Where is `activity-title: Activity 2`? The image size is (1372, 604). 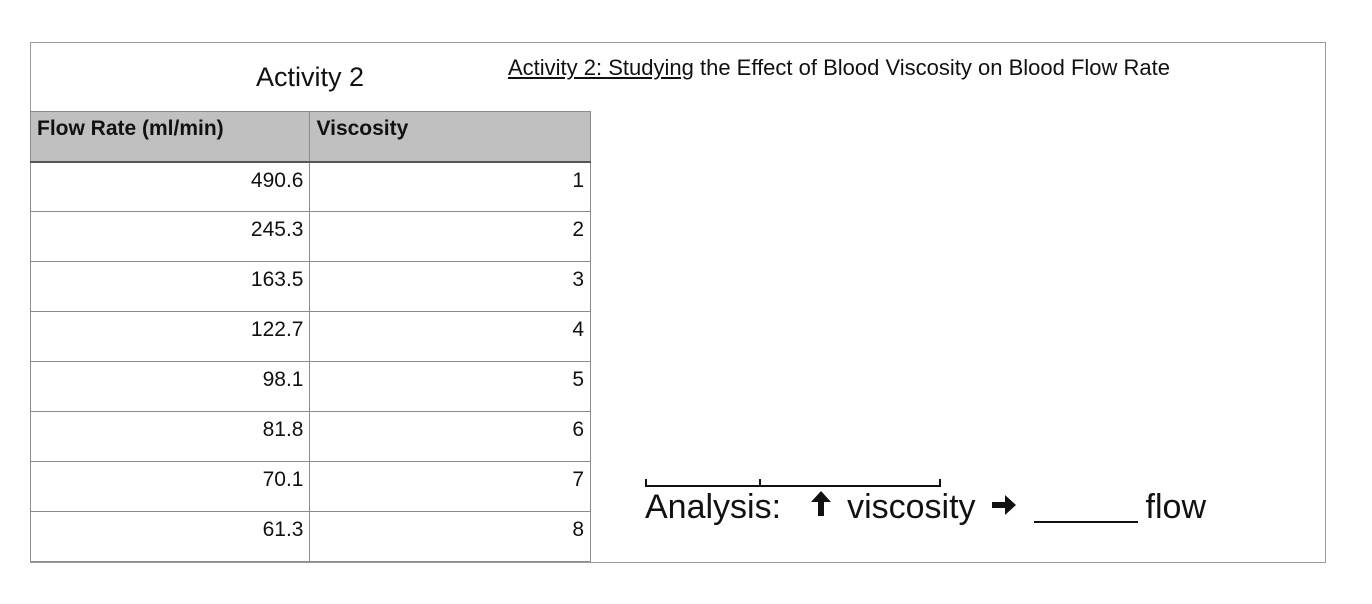
activity-title: Activity 2 is located at coordinates (310, 76).